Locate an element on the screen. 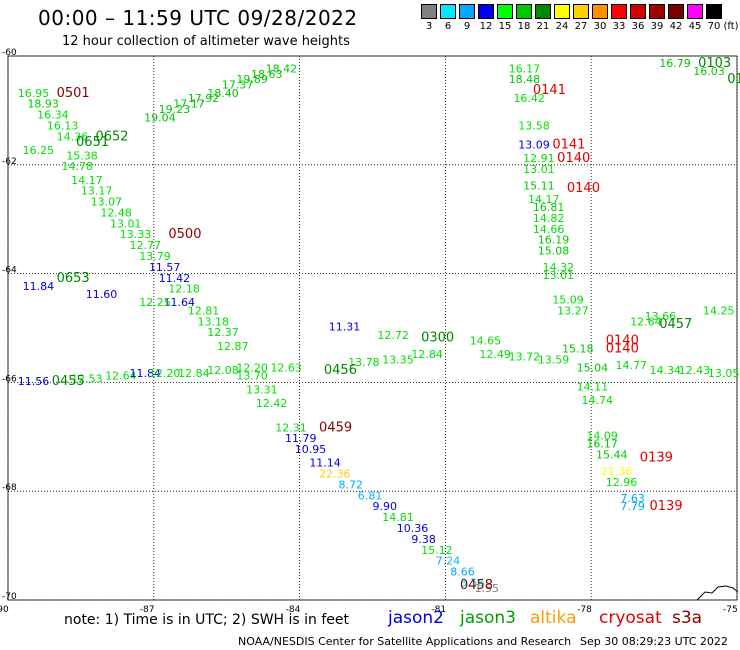 Image resolution: width=740 pixels, height=650 pixels. wave-height-value: 11.31 is located at coordinates (345, 327).